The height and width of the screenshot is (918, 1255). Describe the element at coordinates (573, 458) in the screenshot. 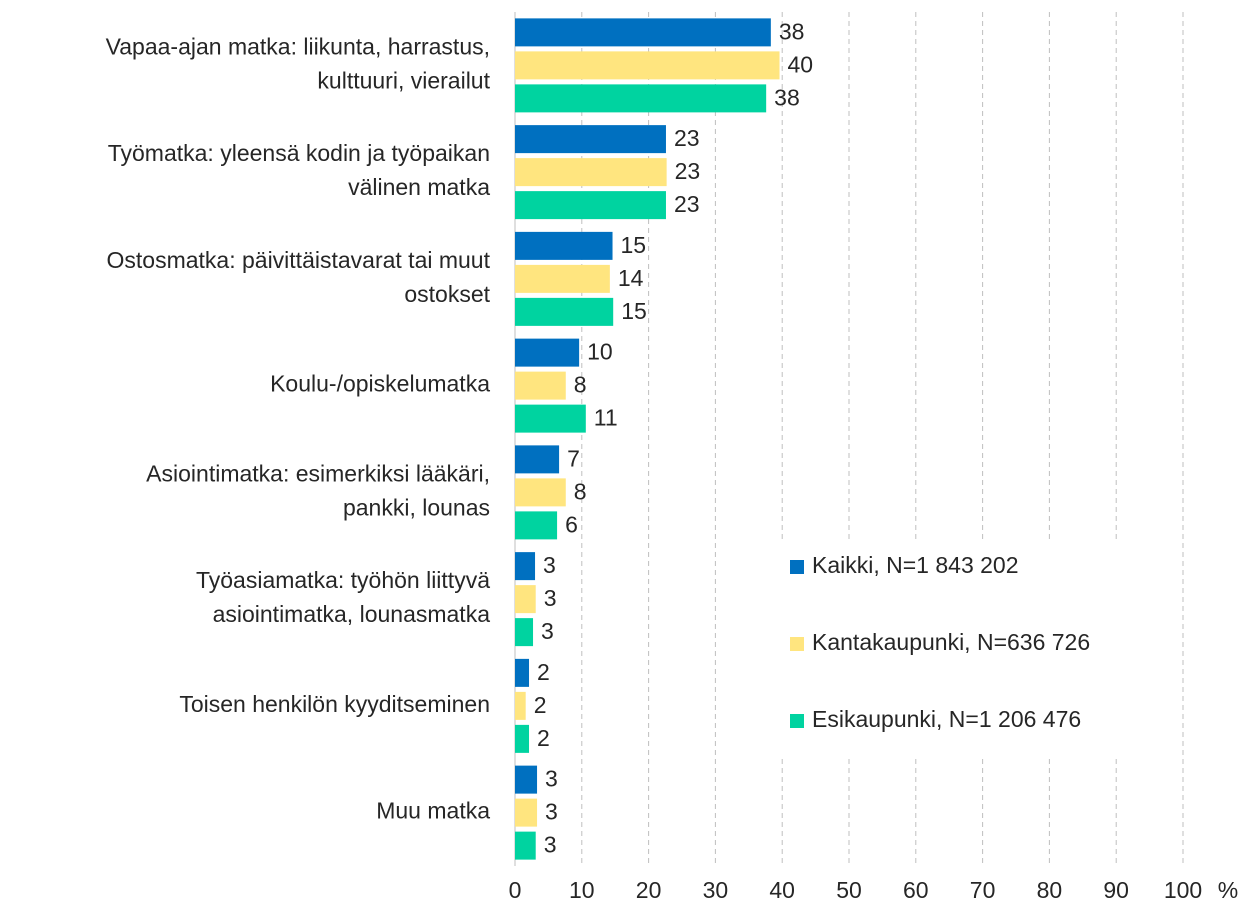

I see `data-label: 7` at that location.